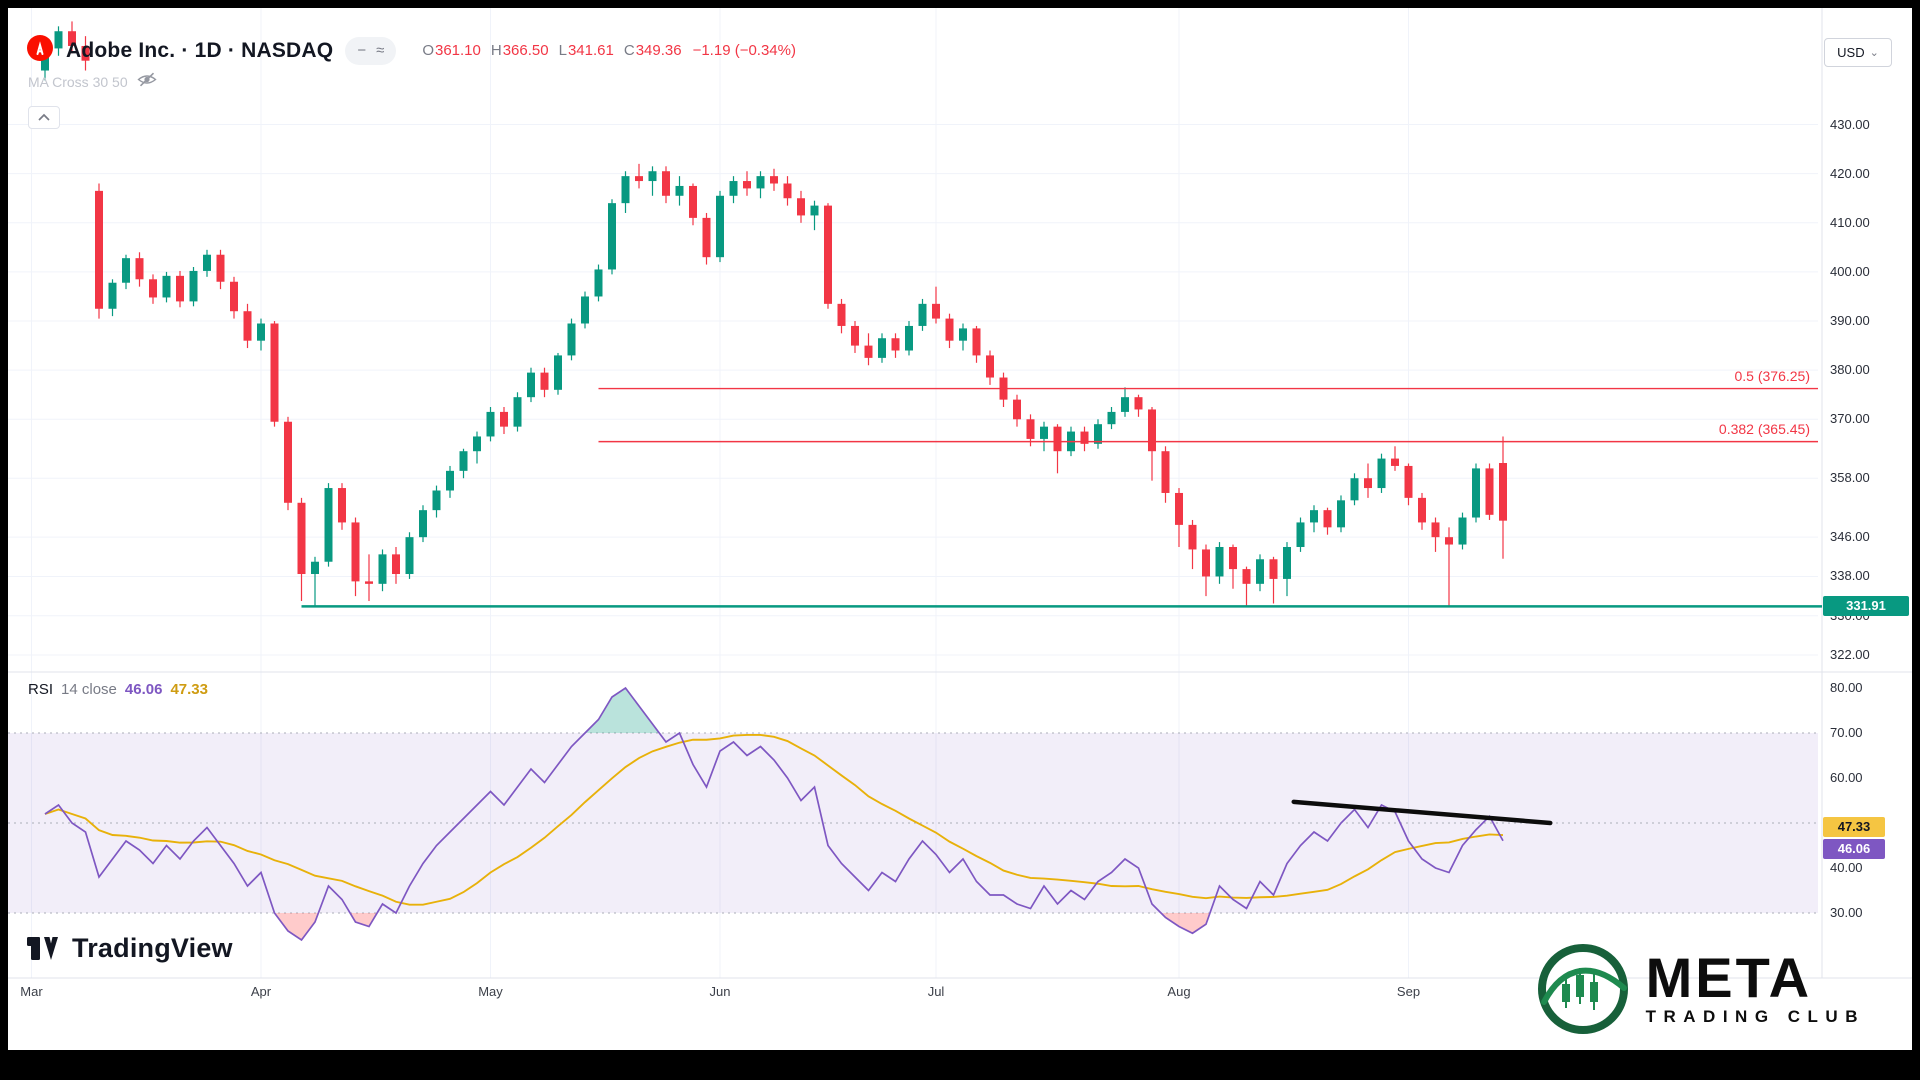 The width and height of the screenshot is (1920, 1080). What do you see at coordinates (1850, 370) in the screenshot?
I see `price-axis-label: 380.00` at bounding box center [1850, 370].